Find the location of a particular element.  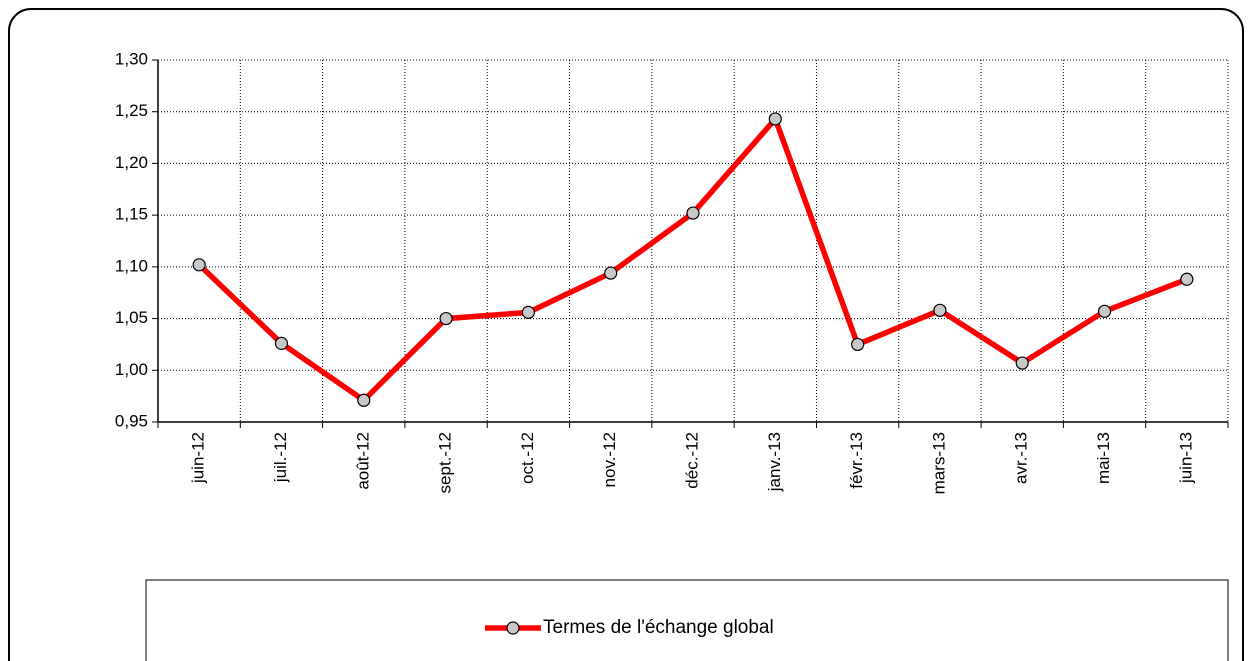

x-tick-label: nov.-12 is located at coordinates (609, 459).